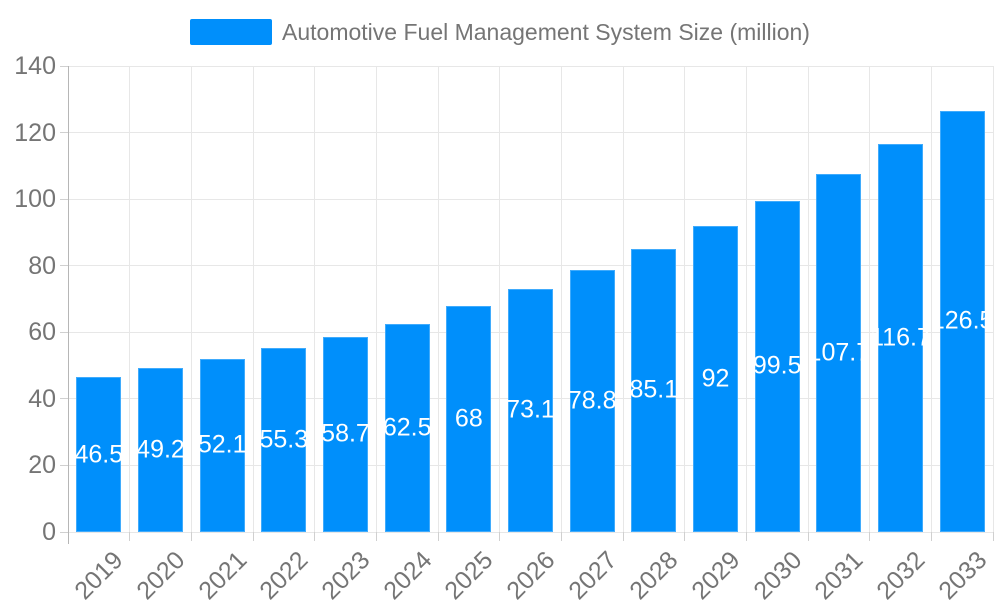 The image size is (1000, 600). I want to click on bar-2021: 52.1, so click(222, 445).